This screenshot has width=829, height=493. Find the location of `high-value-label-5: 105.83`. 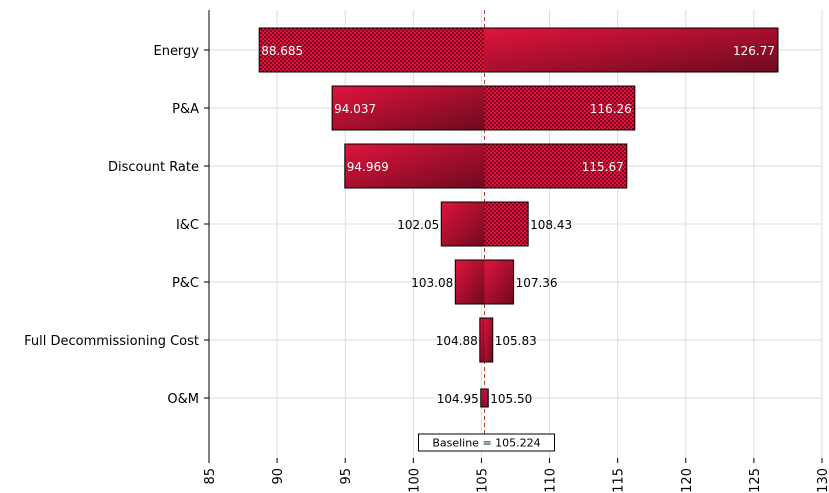

high-value-label-5: 105.83 is located at coordinates (516, 341).